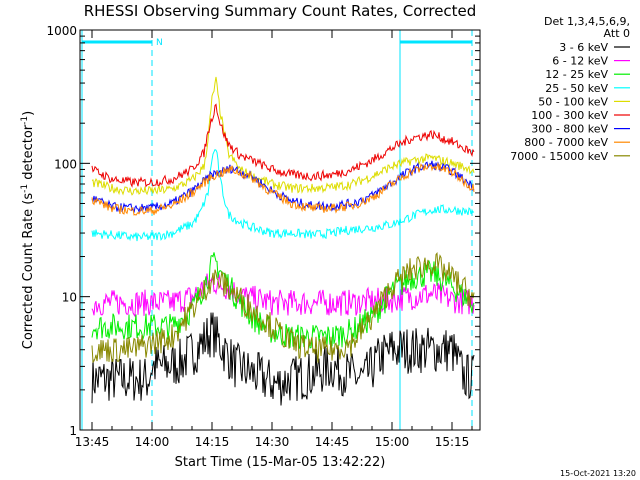  I want to click on y-tick-label: 1000, so click(61, 31).